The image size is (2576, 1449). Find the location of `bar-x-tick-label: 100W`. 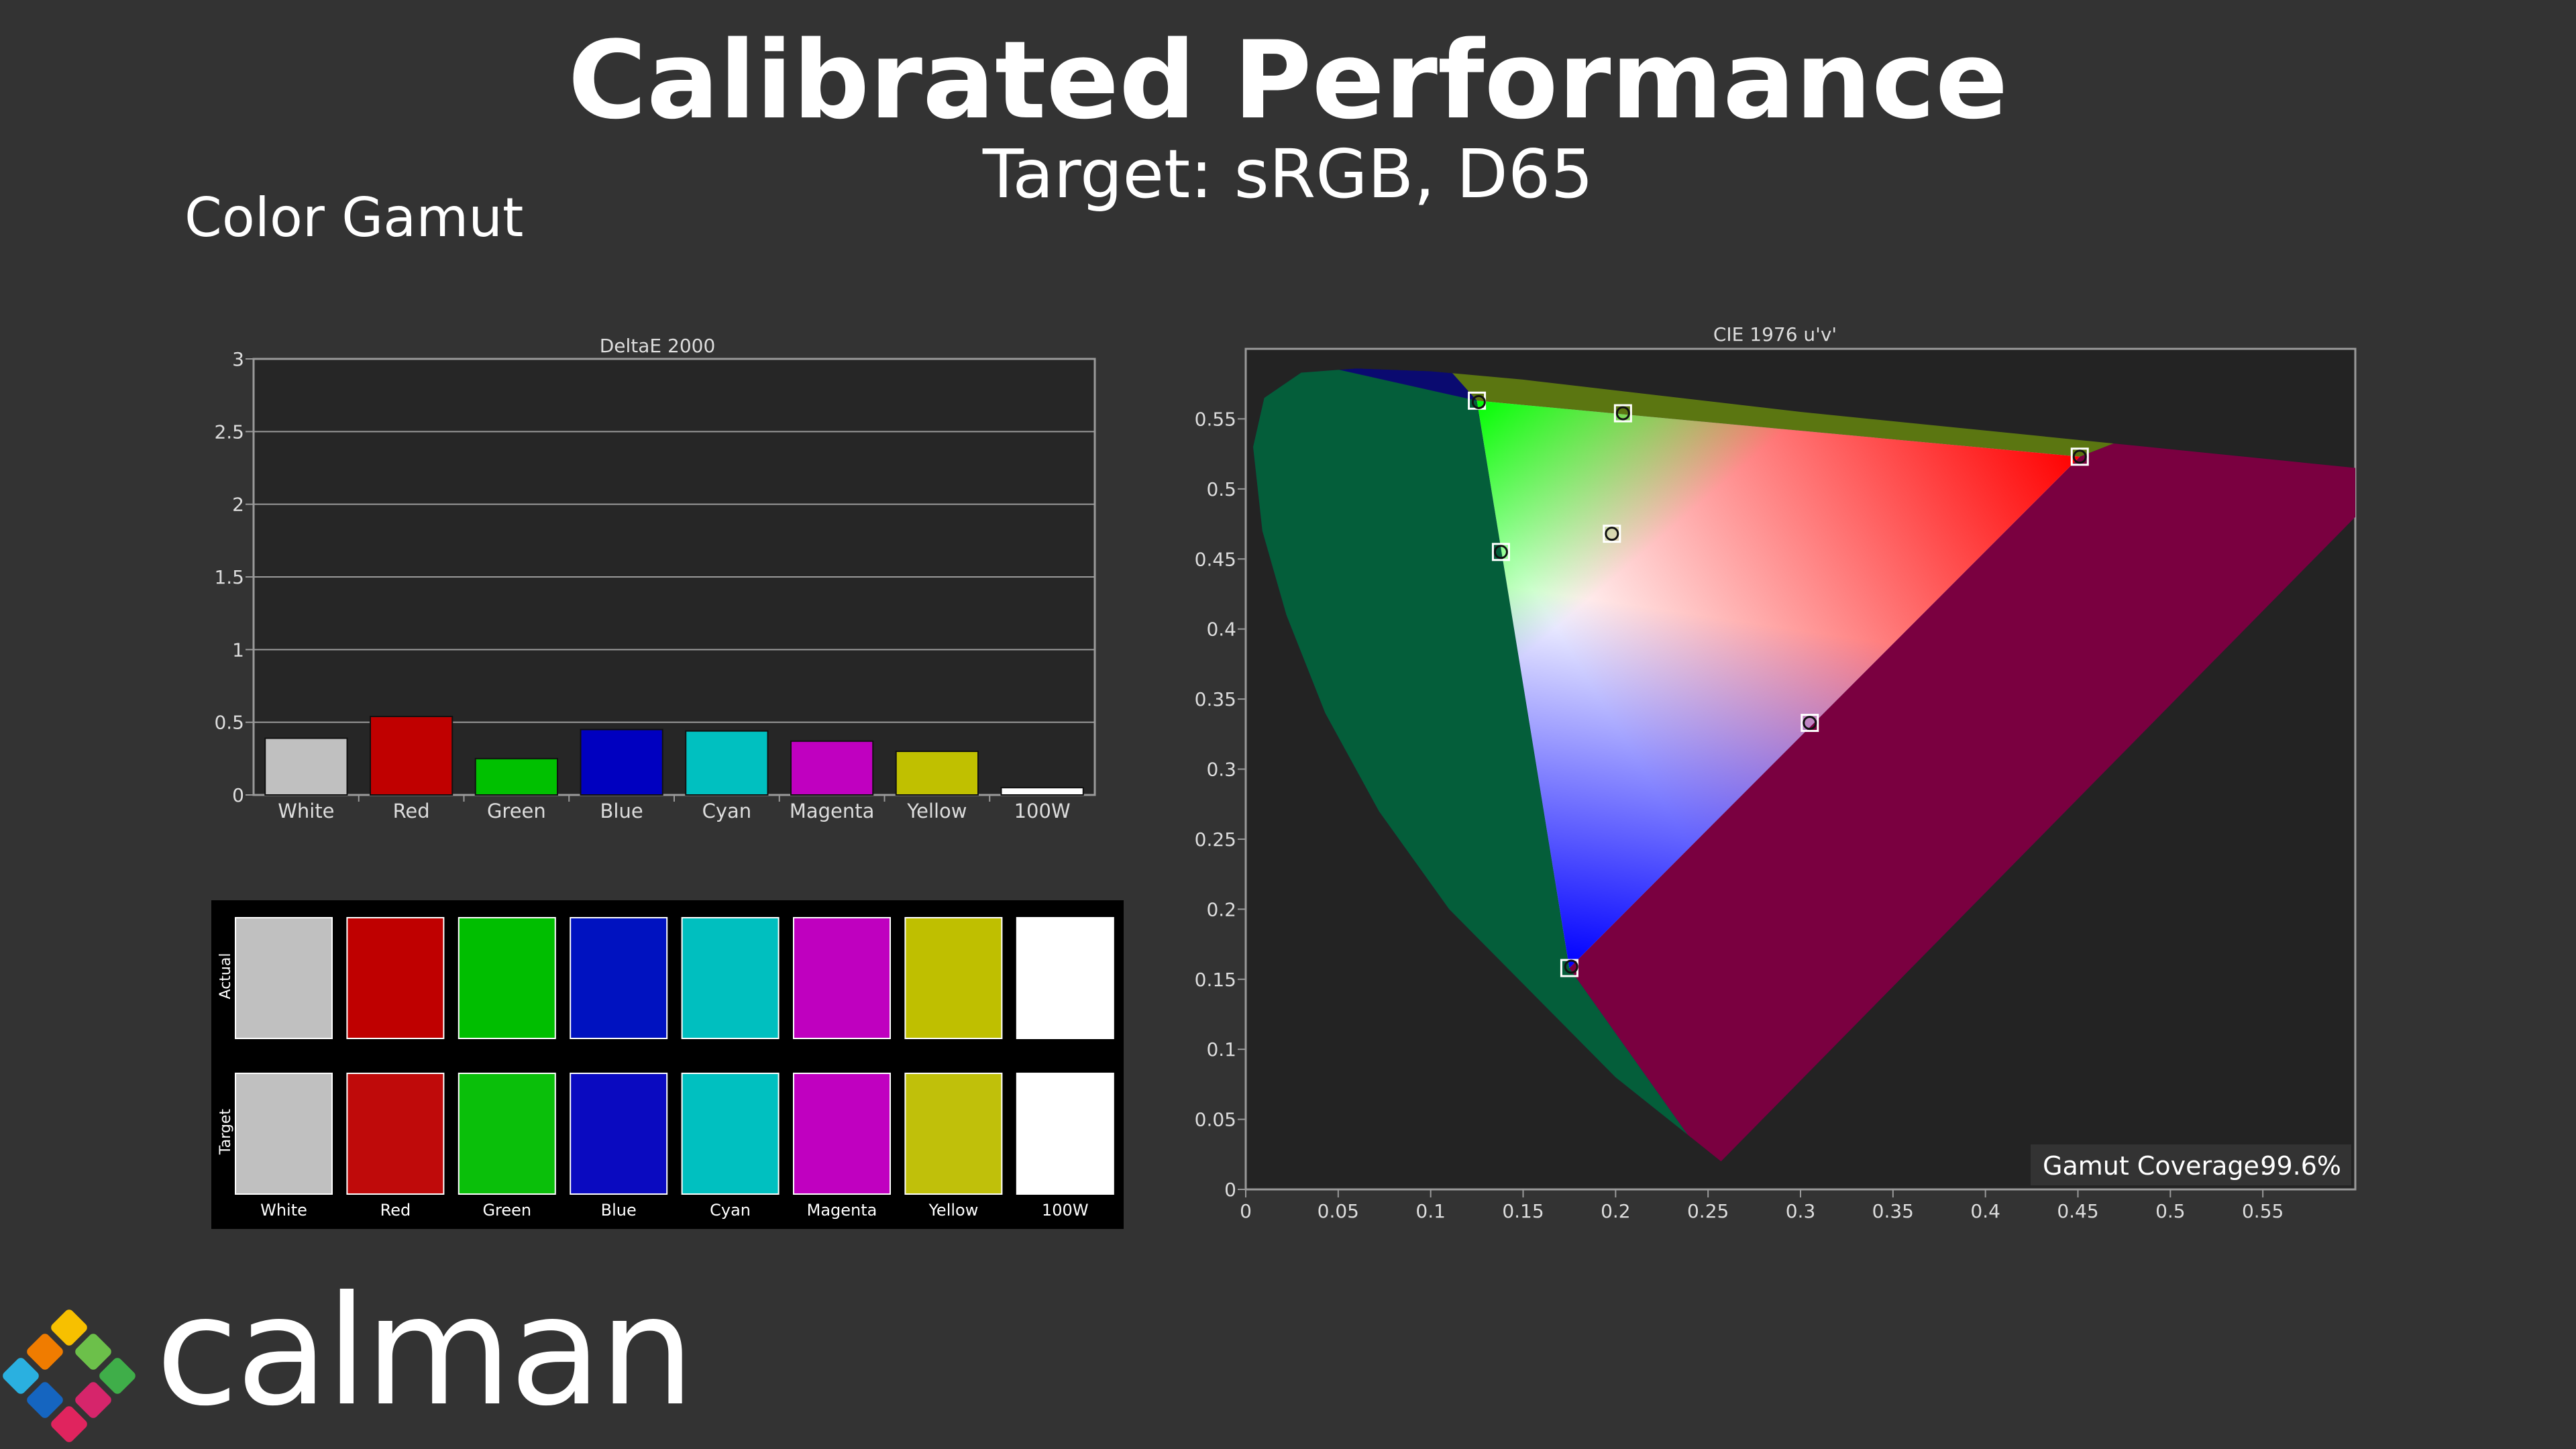

bar-x-tick-label: 100W is located at coordinates (1042, 811).